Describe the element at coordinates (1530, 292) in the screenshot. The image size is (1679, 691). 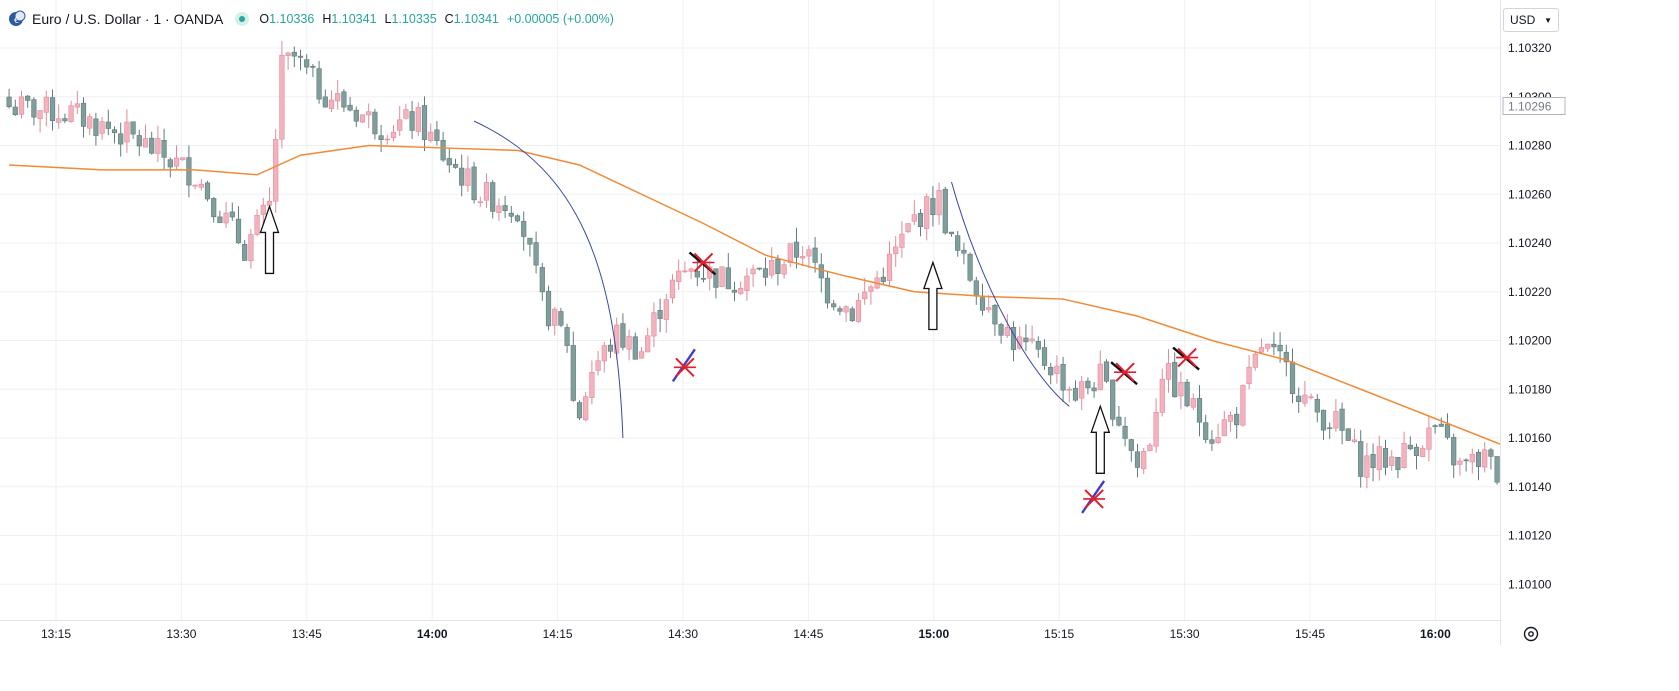
I see `price-tick-label: 1.10220` at that location.